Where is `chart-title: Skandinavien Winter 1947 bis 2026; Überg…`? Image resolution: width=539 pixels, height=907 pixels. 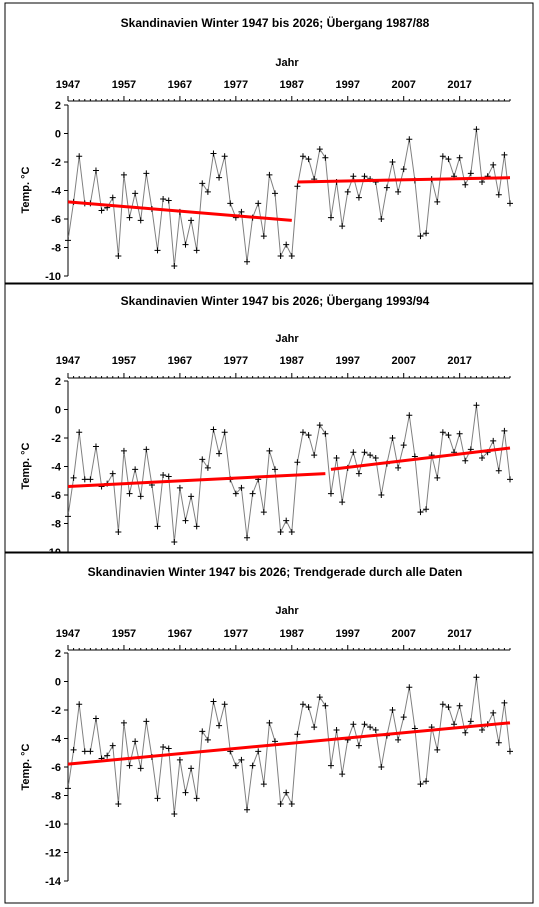
chart-title: Skandinavien Winter 1947 bis 2026; Überg… is located at coordinates (275, 300).